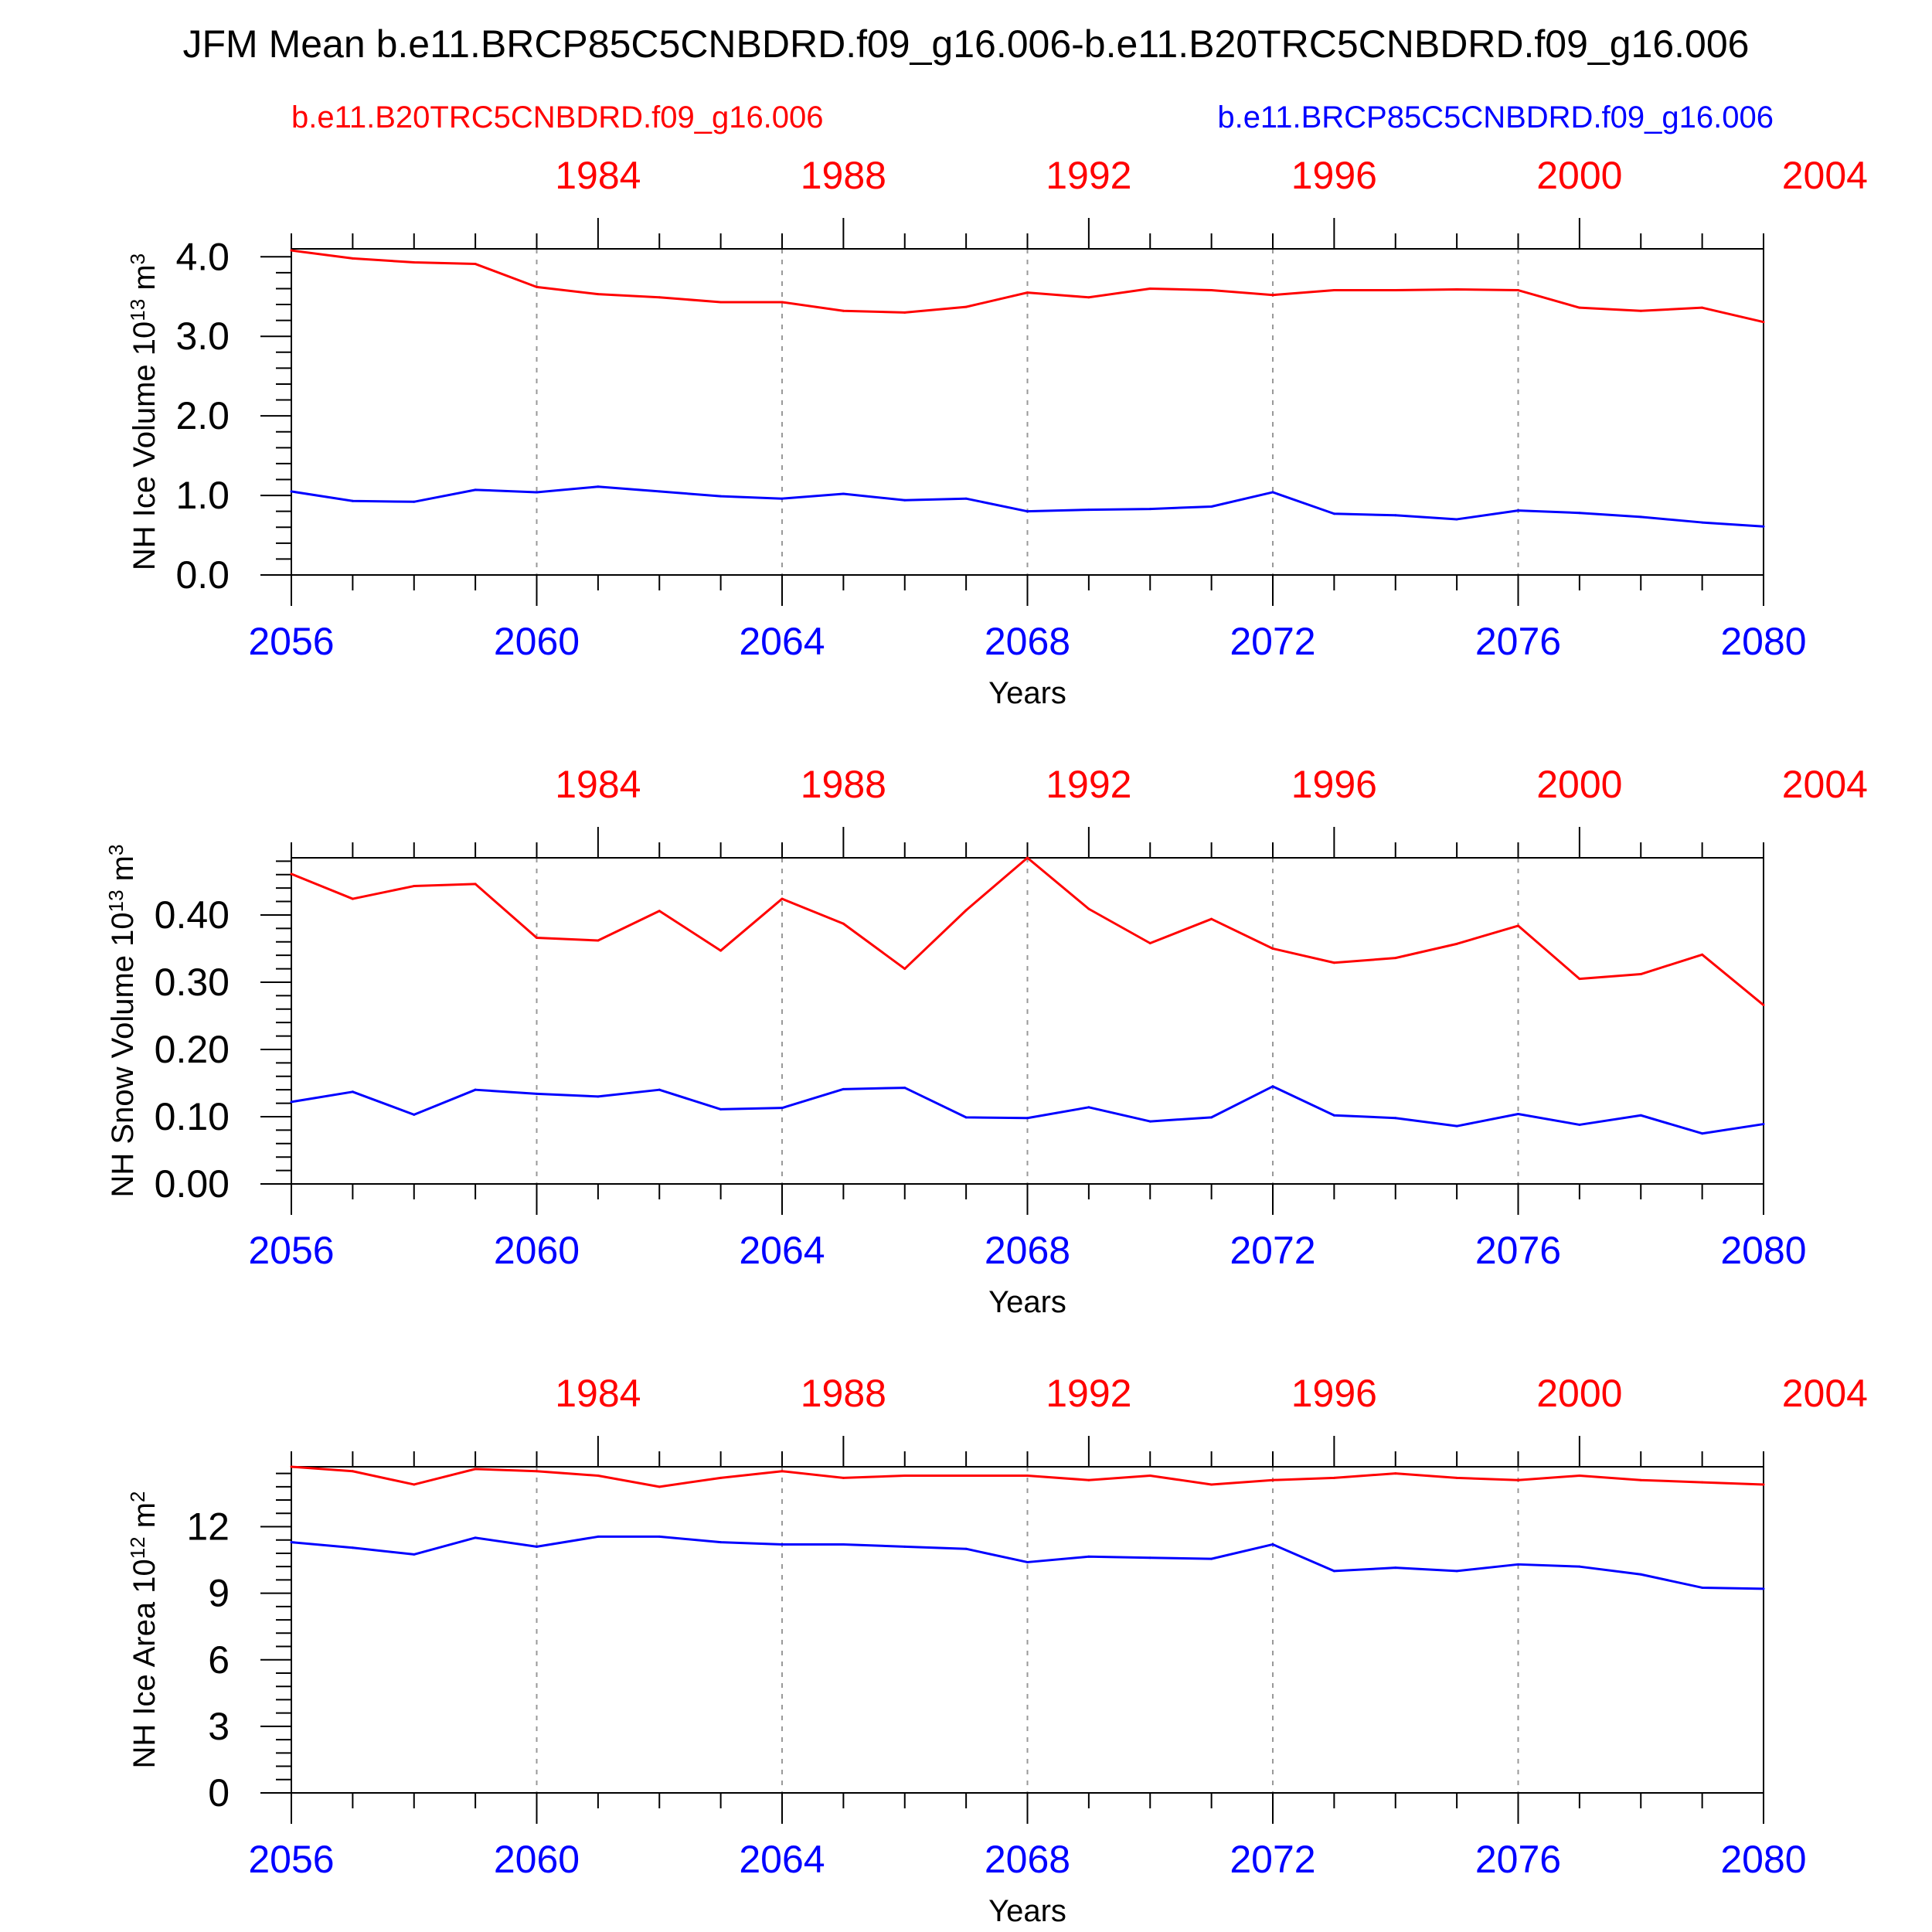 The height and width of the screenshot is (1932, 1932). What do you see at coordinates (202, 257) in the screenshot?
I see `y-tick-label: 4.0` at bounding box center [202, 257].